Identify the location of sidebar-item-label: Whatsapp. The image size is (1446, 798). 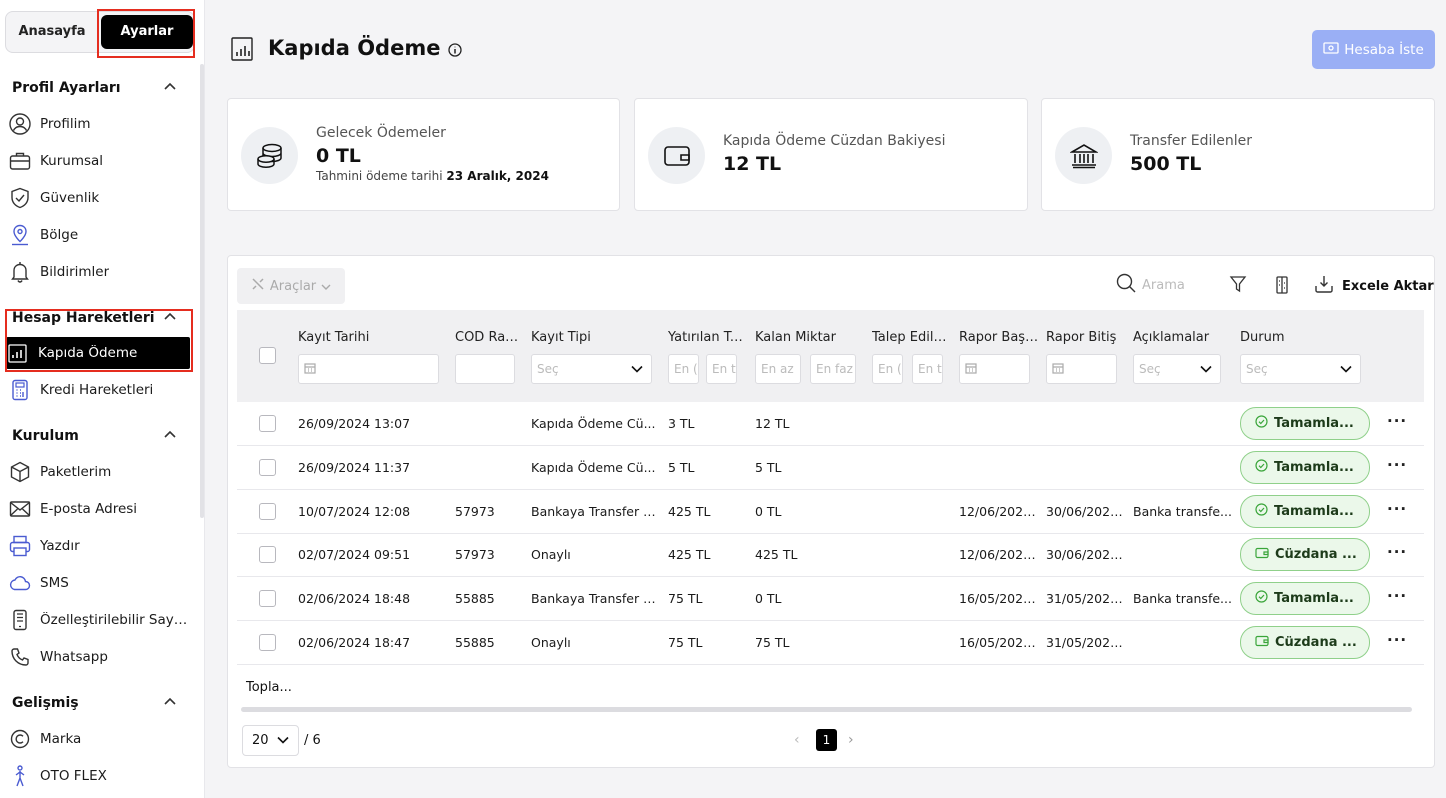
(74, 657).